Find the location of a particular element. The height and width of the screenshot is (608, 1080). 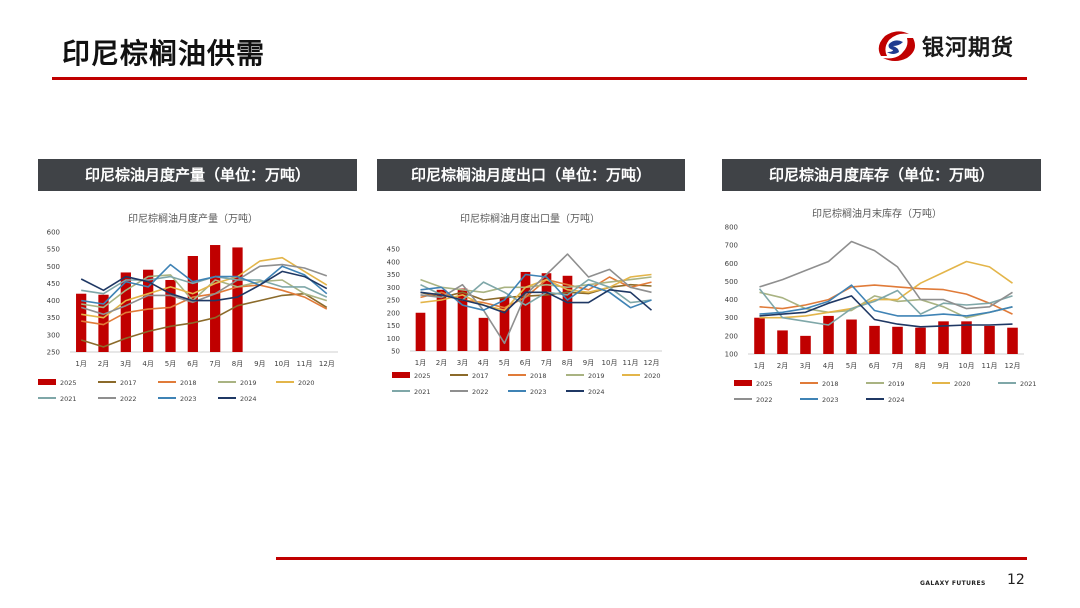

y-tick-label: 250 is located at coordinates (393, 301).